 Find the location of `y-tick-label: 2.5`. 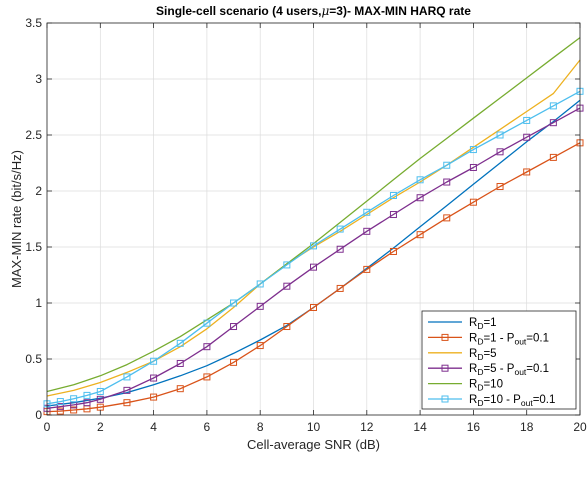

y-tick-label: 2.5 is located at coordinates (33, 135).